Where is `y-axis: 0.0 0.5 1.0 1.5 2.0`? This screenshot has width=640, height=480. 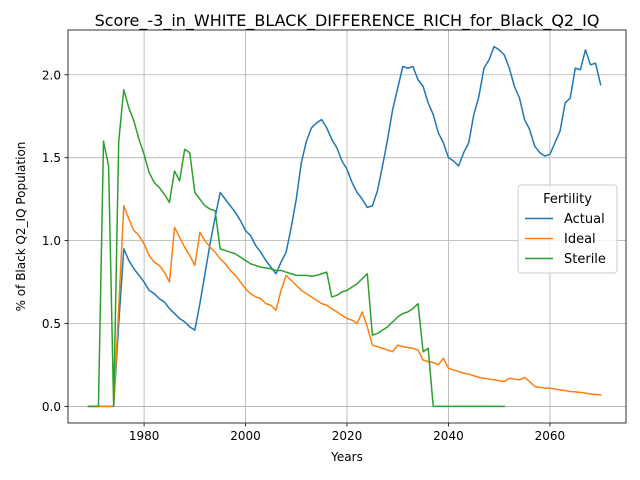
y-axis: 0.0 0.5 1.0 1.5 2.0 is located at coordinates (55, 241).